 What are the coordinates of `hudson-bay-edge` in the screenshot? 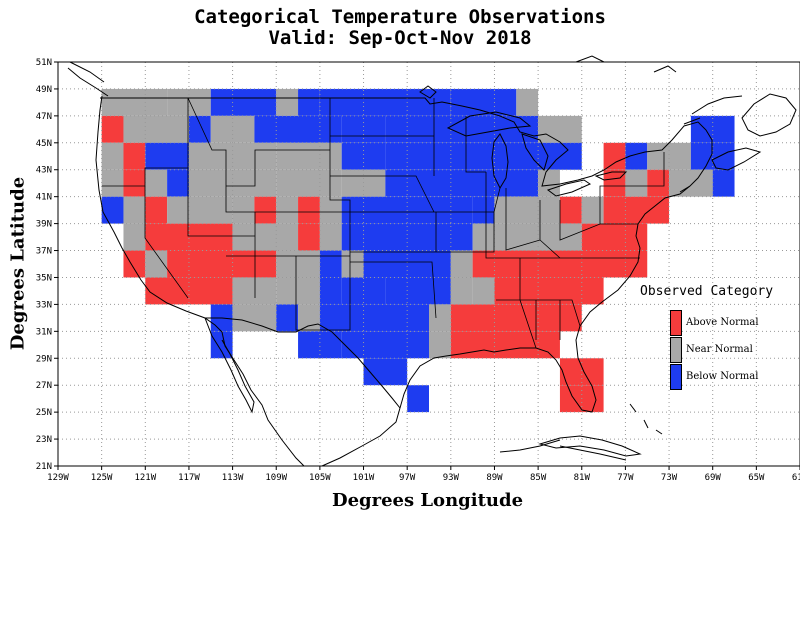 It's located at (428, 92).